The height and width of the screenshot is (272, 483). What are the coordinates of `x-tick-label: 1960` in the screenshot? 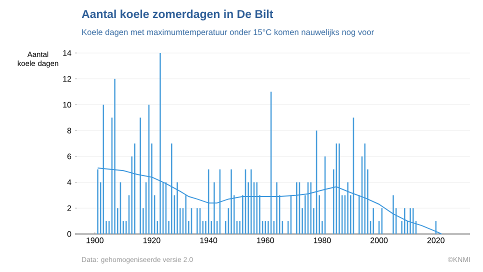 It's located at (265, 241).